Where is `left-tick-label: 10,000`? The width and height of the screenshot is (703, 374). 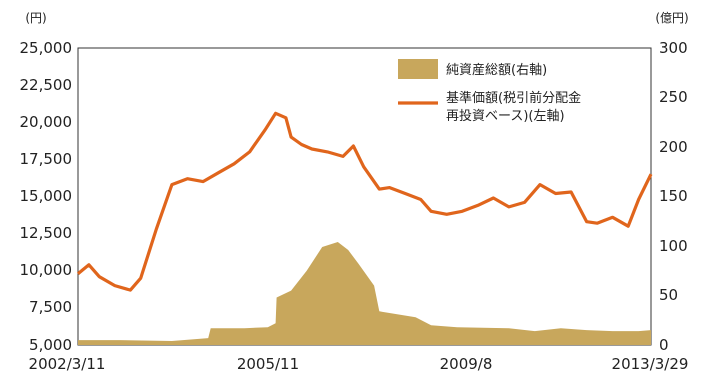 left-tick-label: 10,000 is located at coordinates (46, 270).